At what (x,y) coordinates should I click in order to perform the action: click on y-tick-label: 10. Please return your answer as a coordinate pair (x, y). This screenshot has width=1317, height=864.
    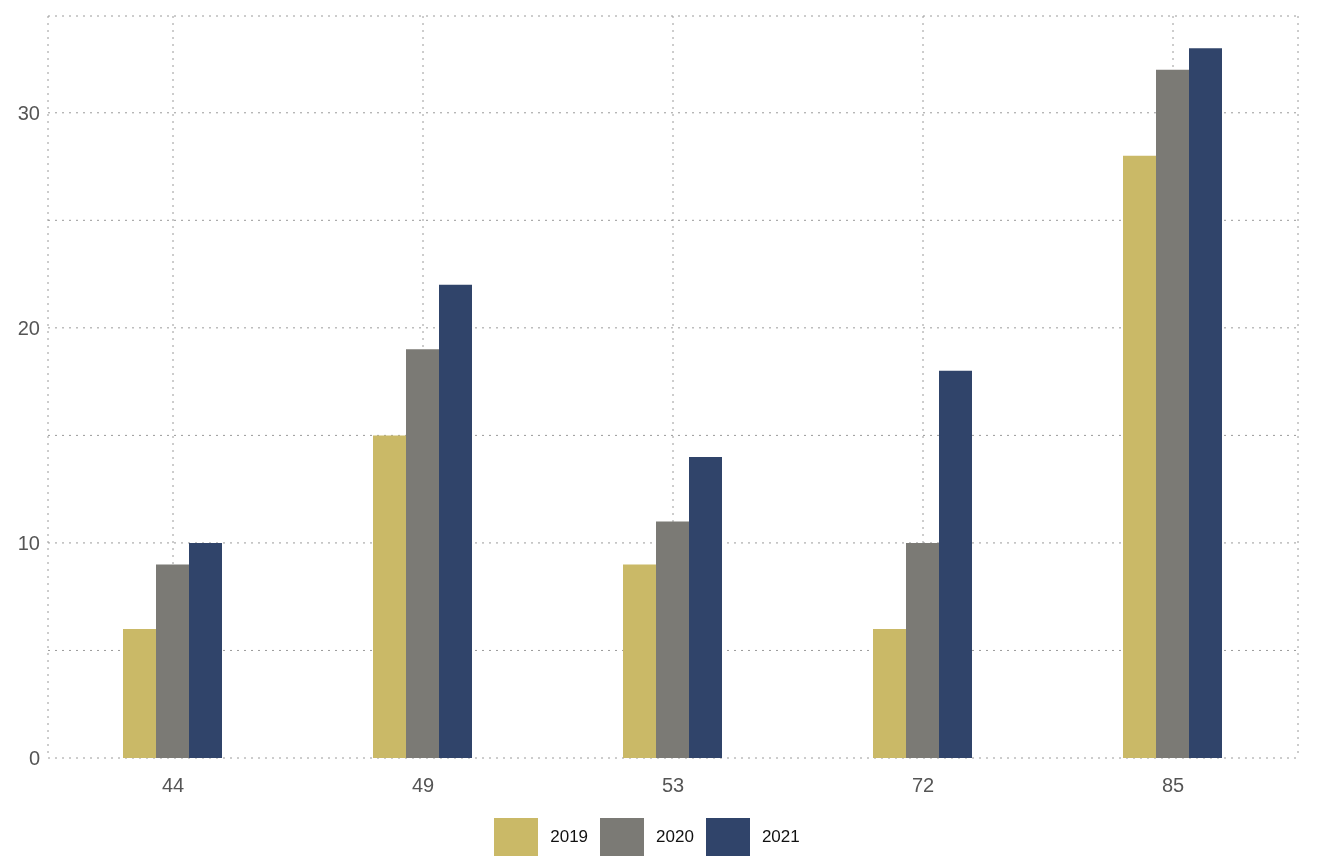
    Looking at the image, I should click on (28, 543).